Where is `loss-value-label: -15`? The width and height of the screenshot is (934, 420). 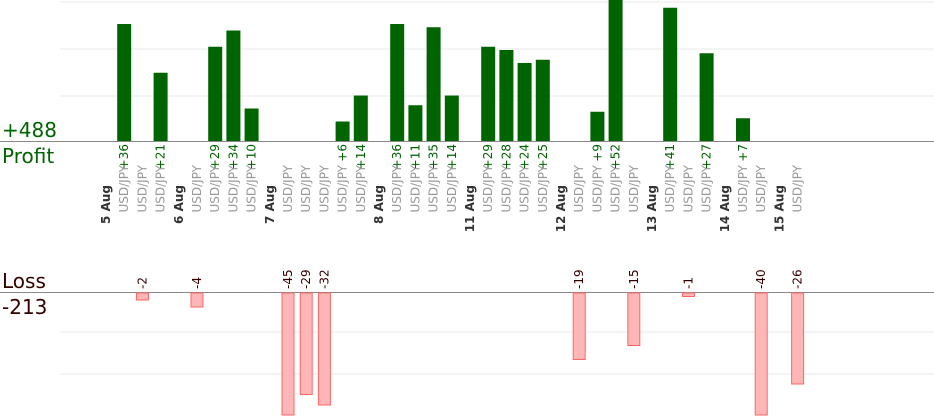
loss-value-label: -15 is located at coordinates (634, 279).